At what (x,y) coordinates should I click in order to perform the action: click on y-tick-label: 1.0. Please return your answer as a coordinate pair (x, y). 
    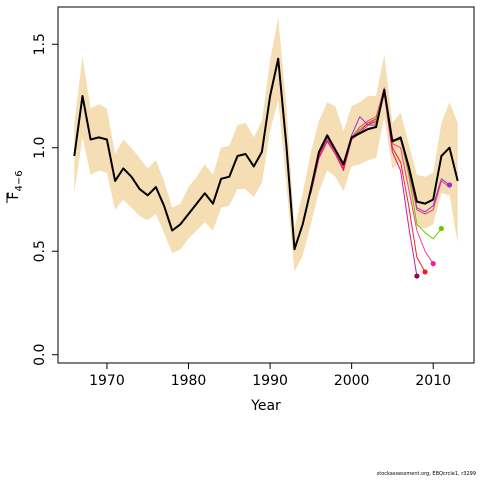
    Looking at the image, I should click on (40, 148).